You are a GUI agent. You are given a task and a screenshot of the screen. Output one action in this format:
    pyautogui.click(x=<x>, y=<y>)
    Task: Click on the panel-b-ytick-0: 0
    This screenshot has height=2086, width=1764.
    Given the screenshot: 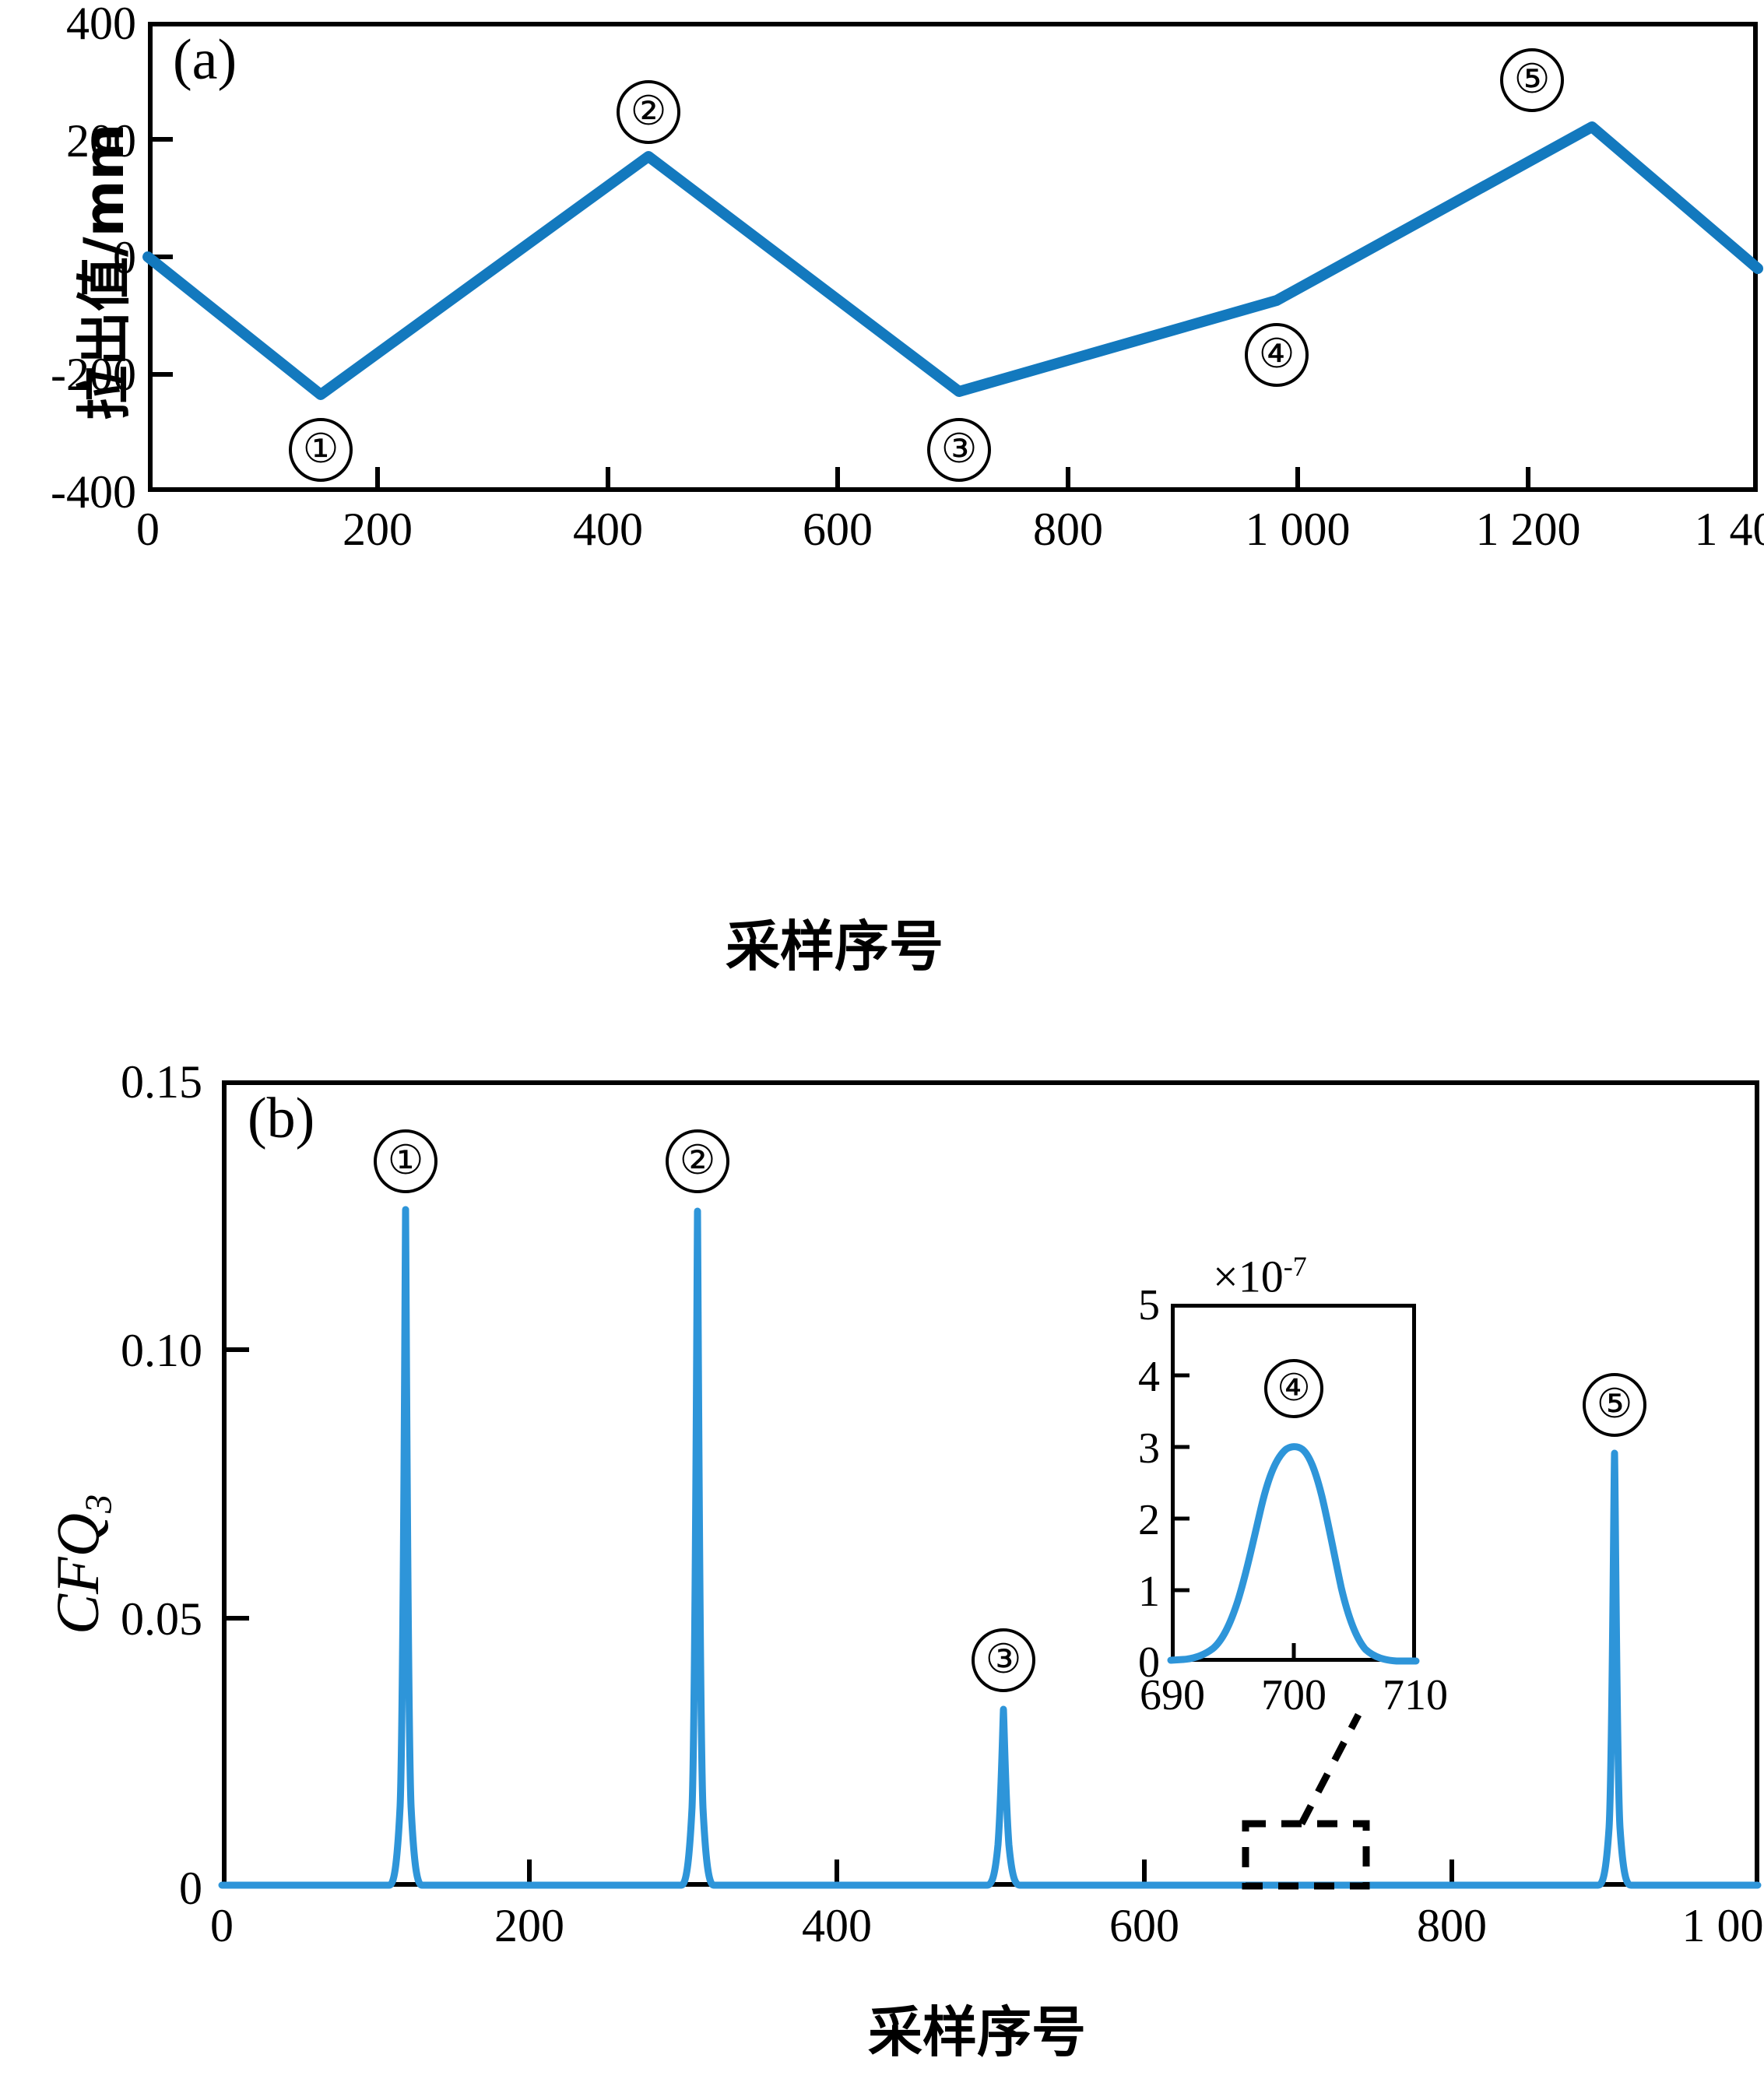 What is the action you would take?
    pyautogui.click(x=190, y=1888)
    